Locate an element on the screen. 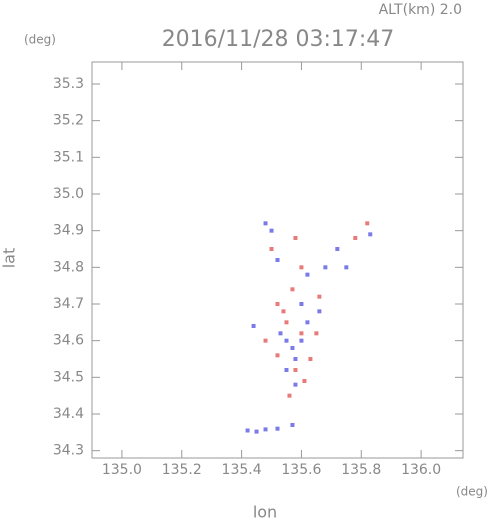 The image size is (491, 521). x-tick-label: 136.0 is located at coordinates (421, 470).